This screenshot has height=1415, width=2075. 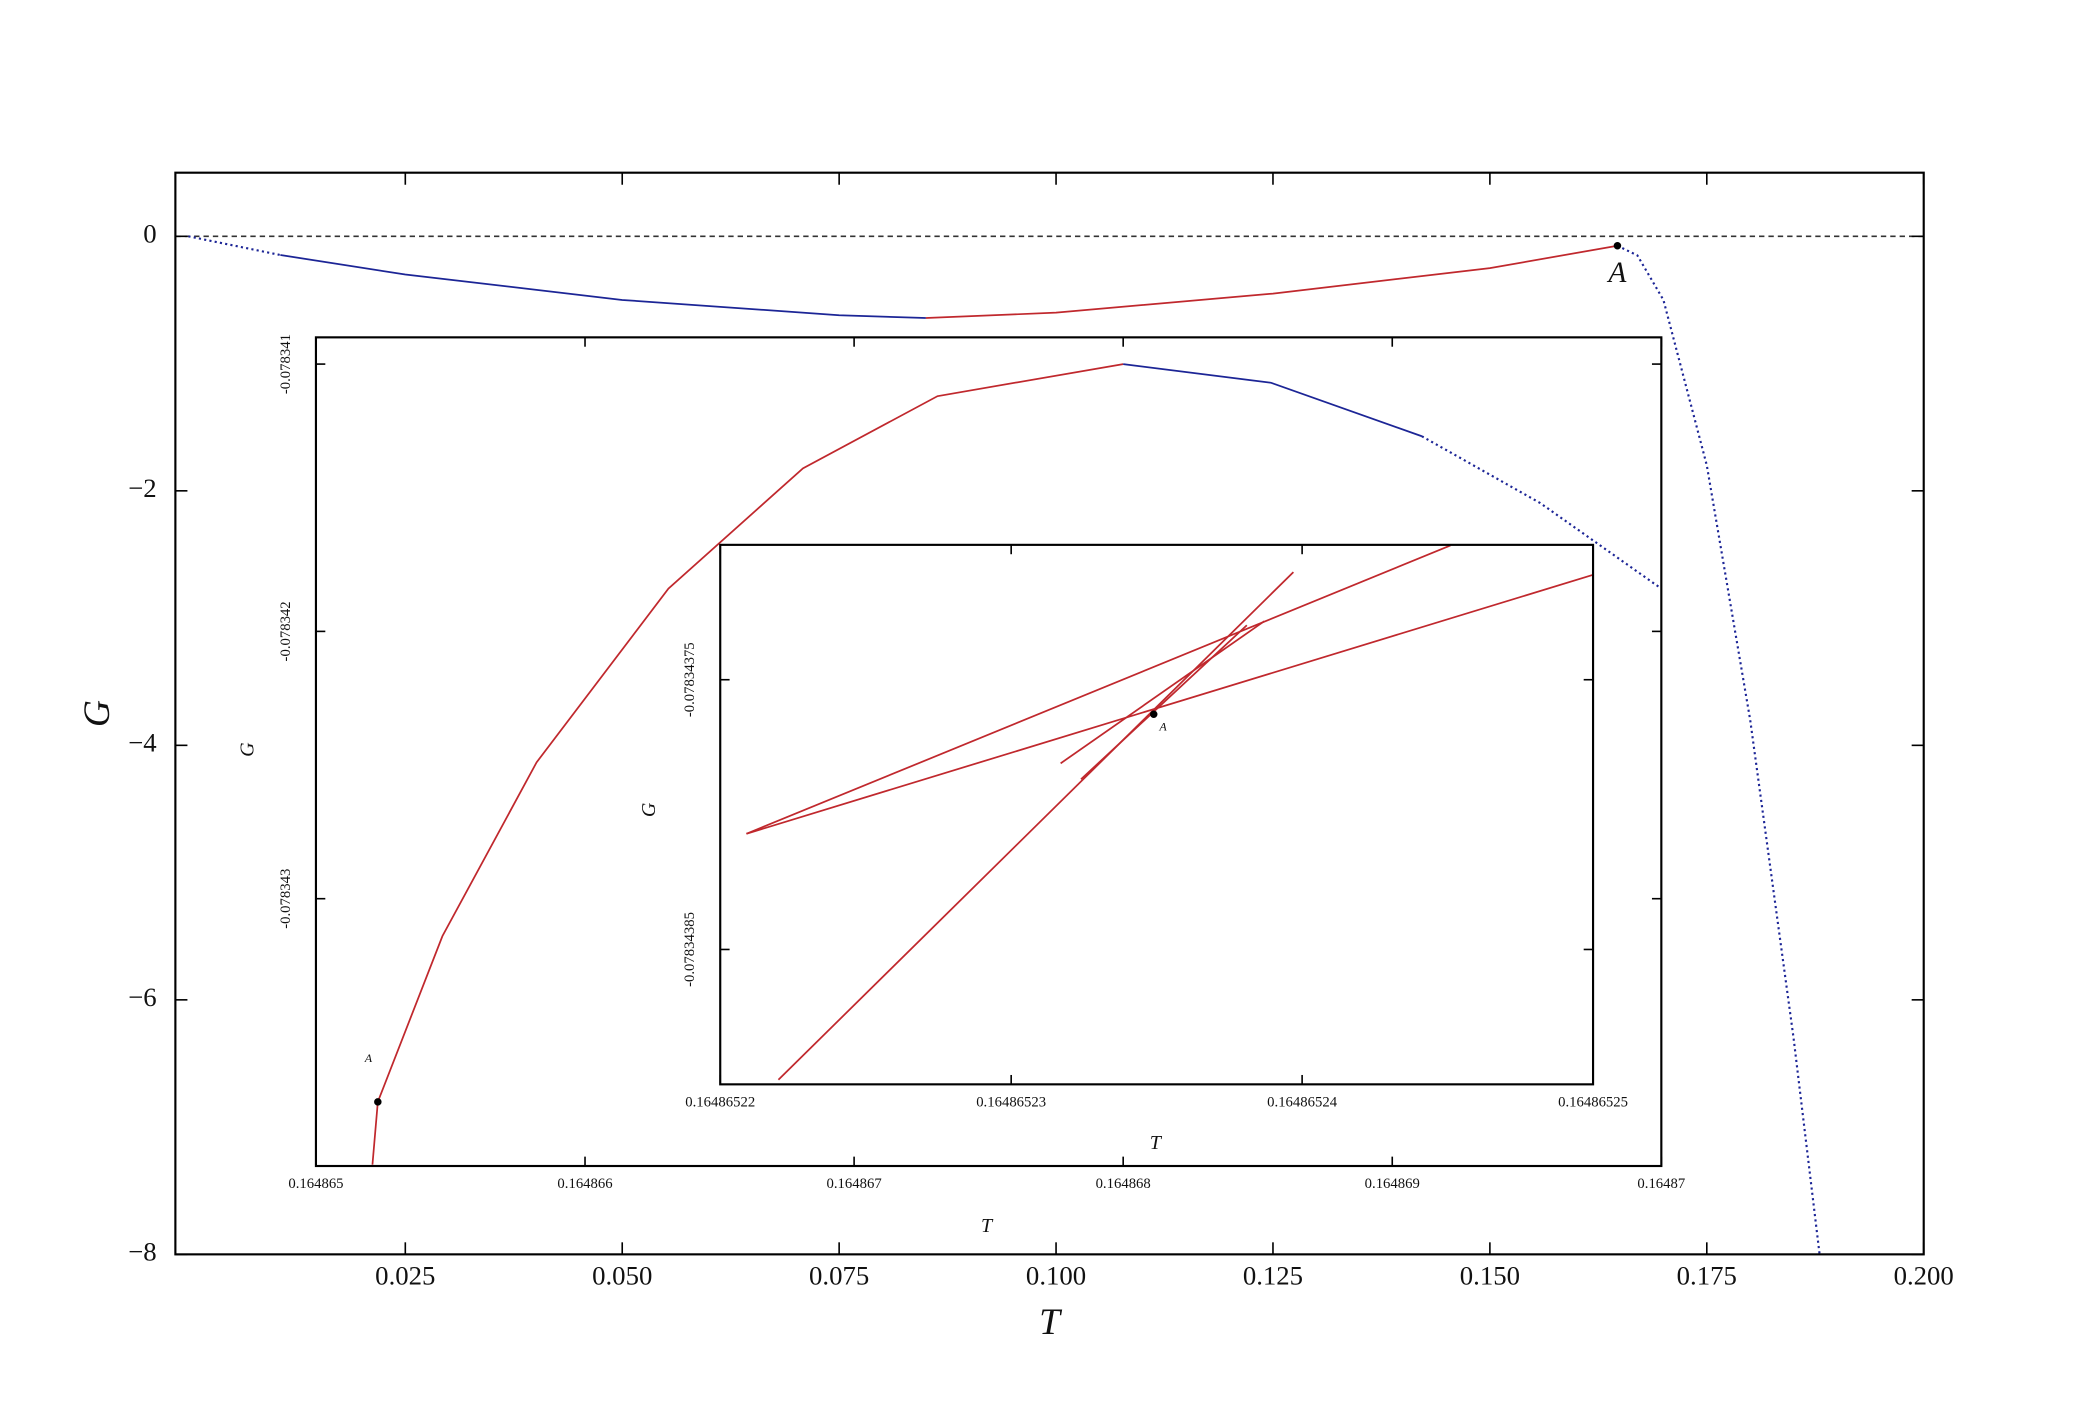 I want to click on x-tick-label: 0.025, so click(x=405, y=1276).